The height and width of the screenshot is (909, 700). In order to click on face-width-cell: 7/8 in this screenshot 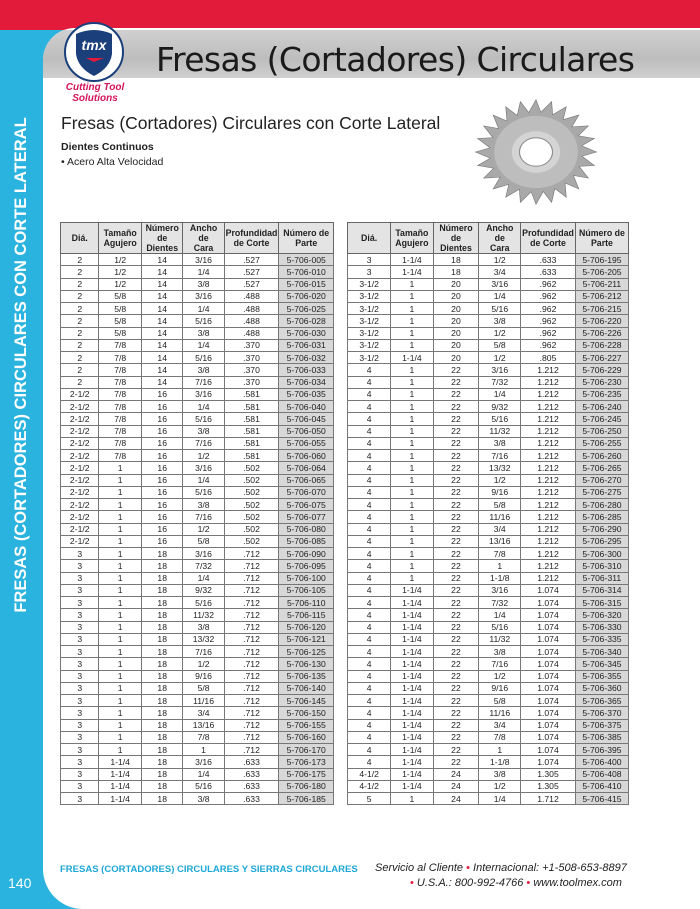, I will do `click(500, 737)`.